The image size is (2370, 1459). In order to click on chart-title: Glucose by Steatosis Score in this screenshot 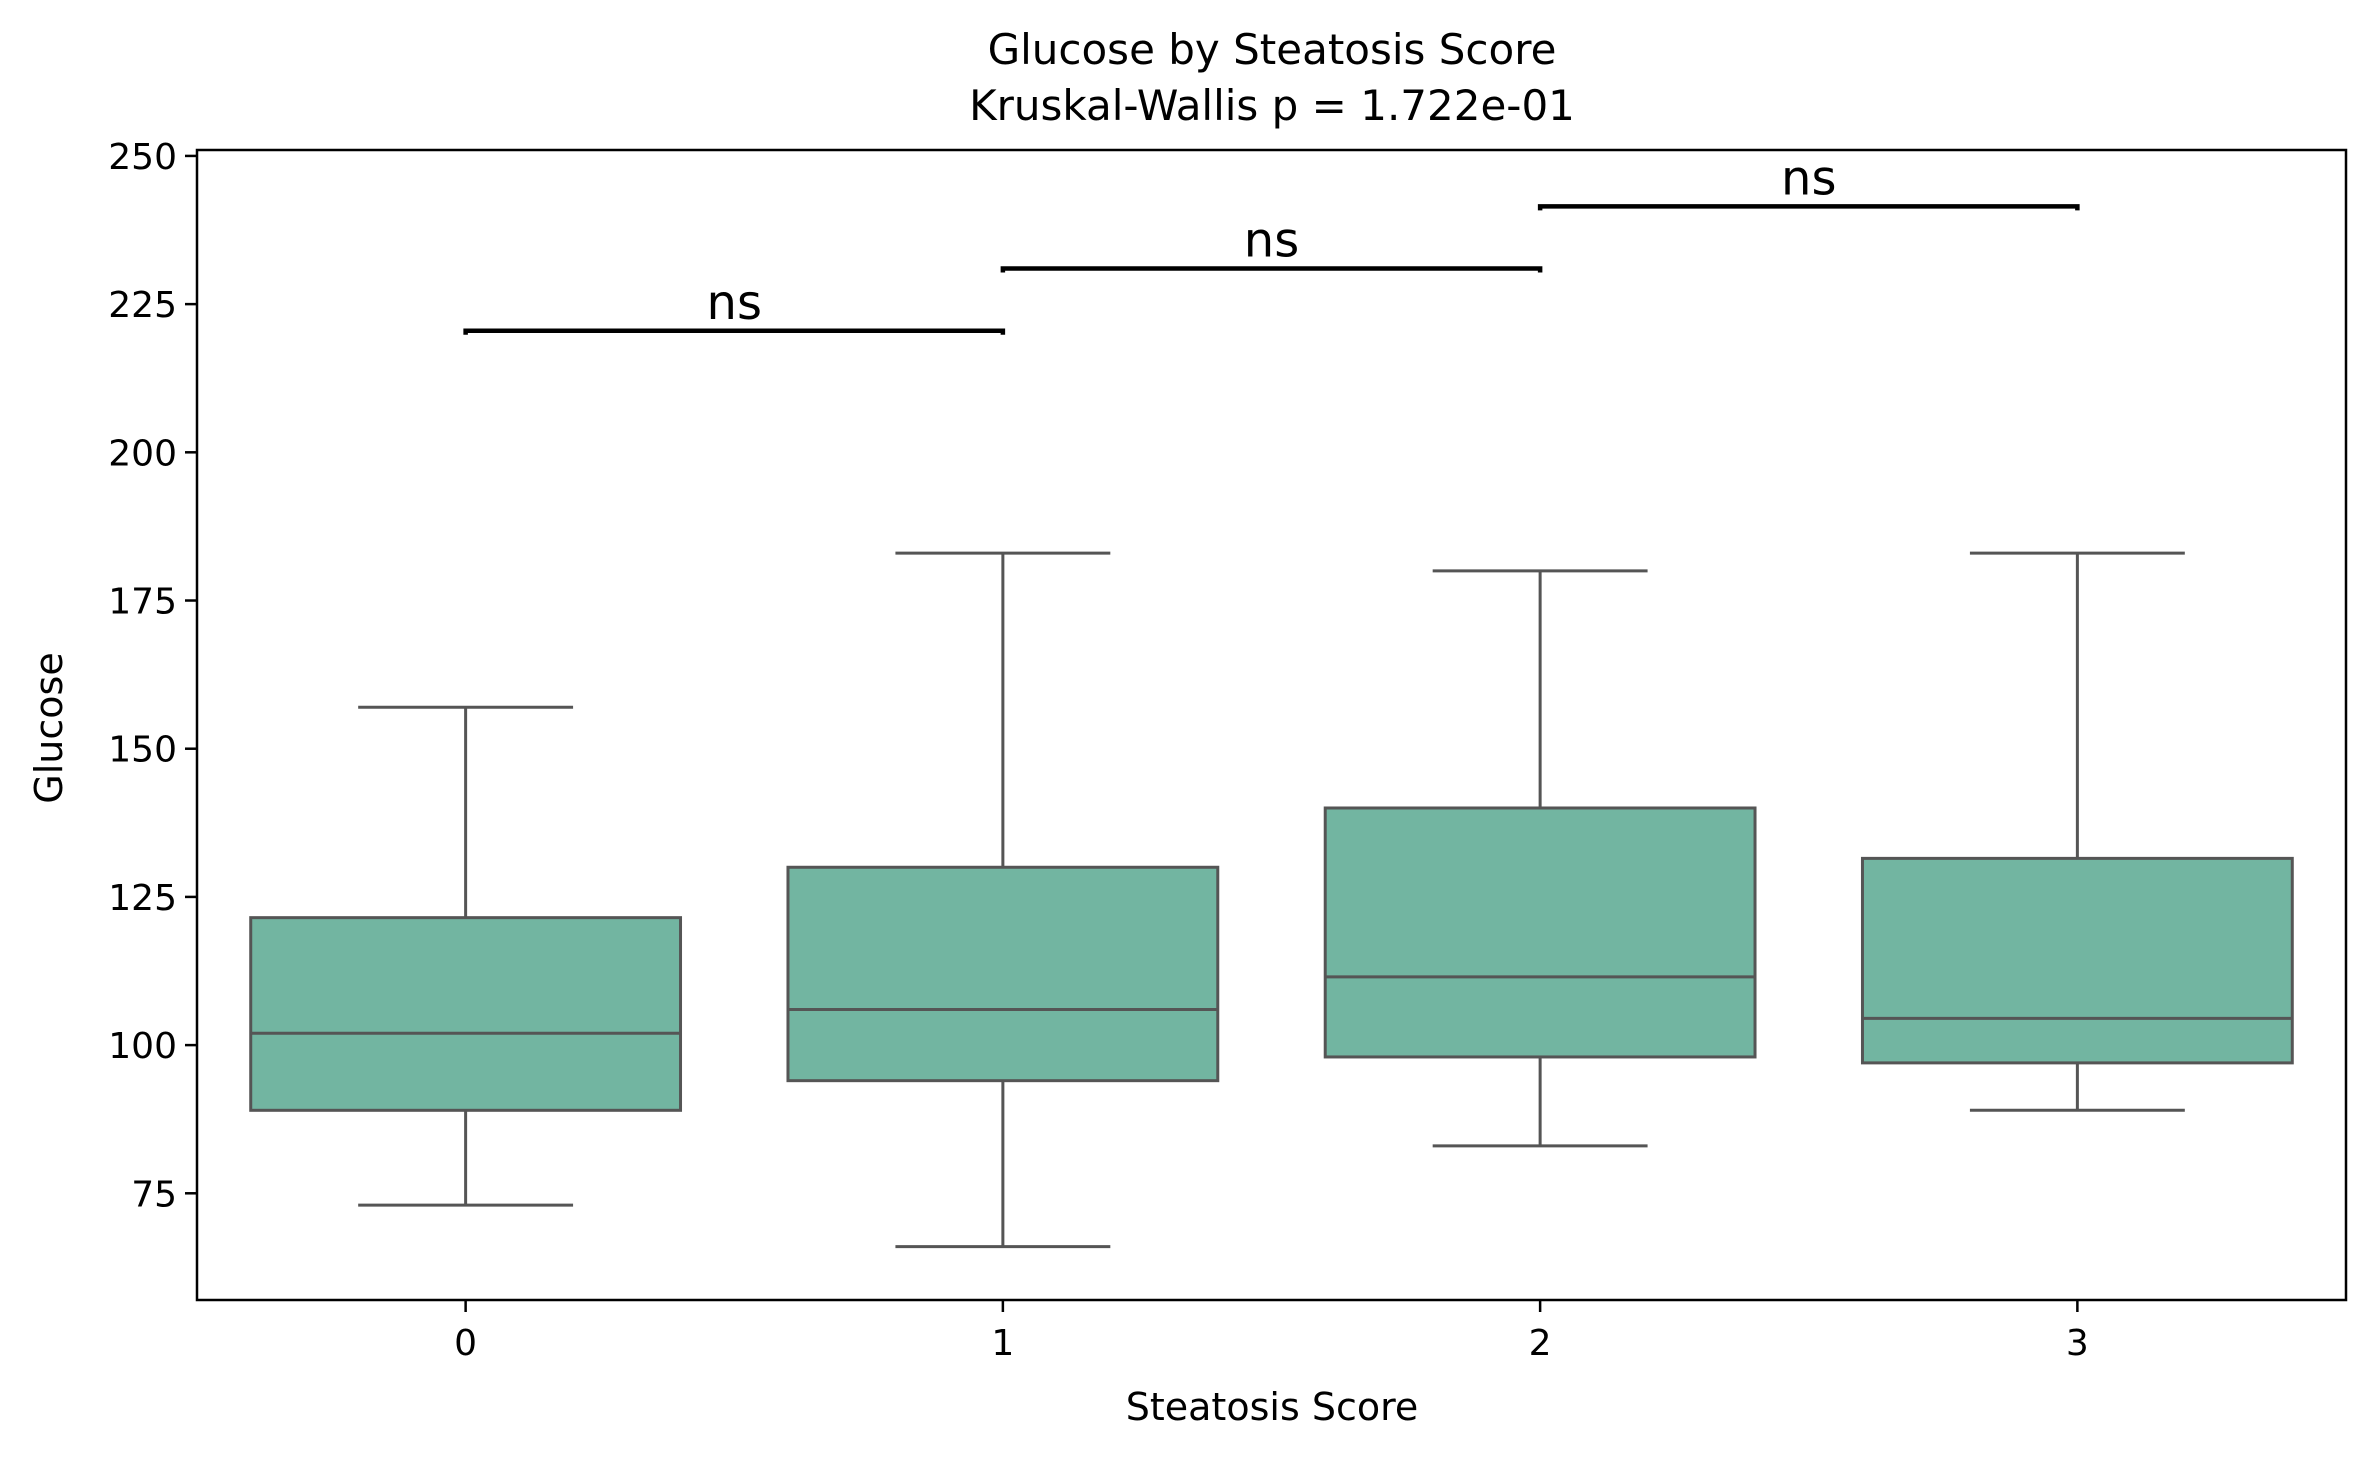, I will do `click(1272, 49)`.